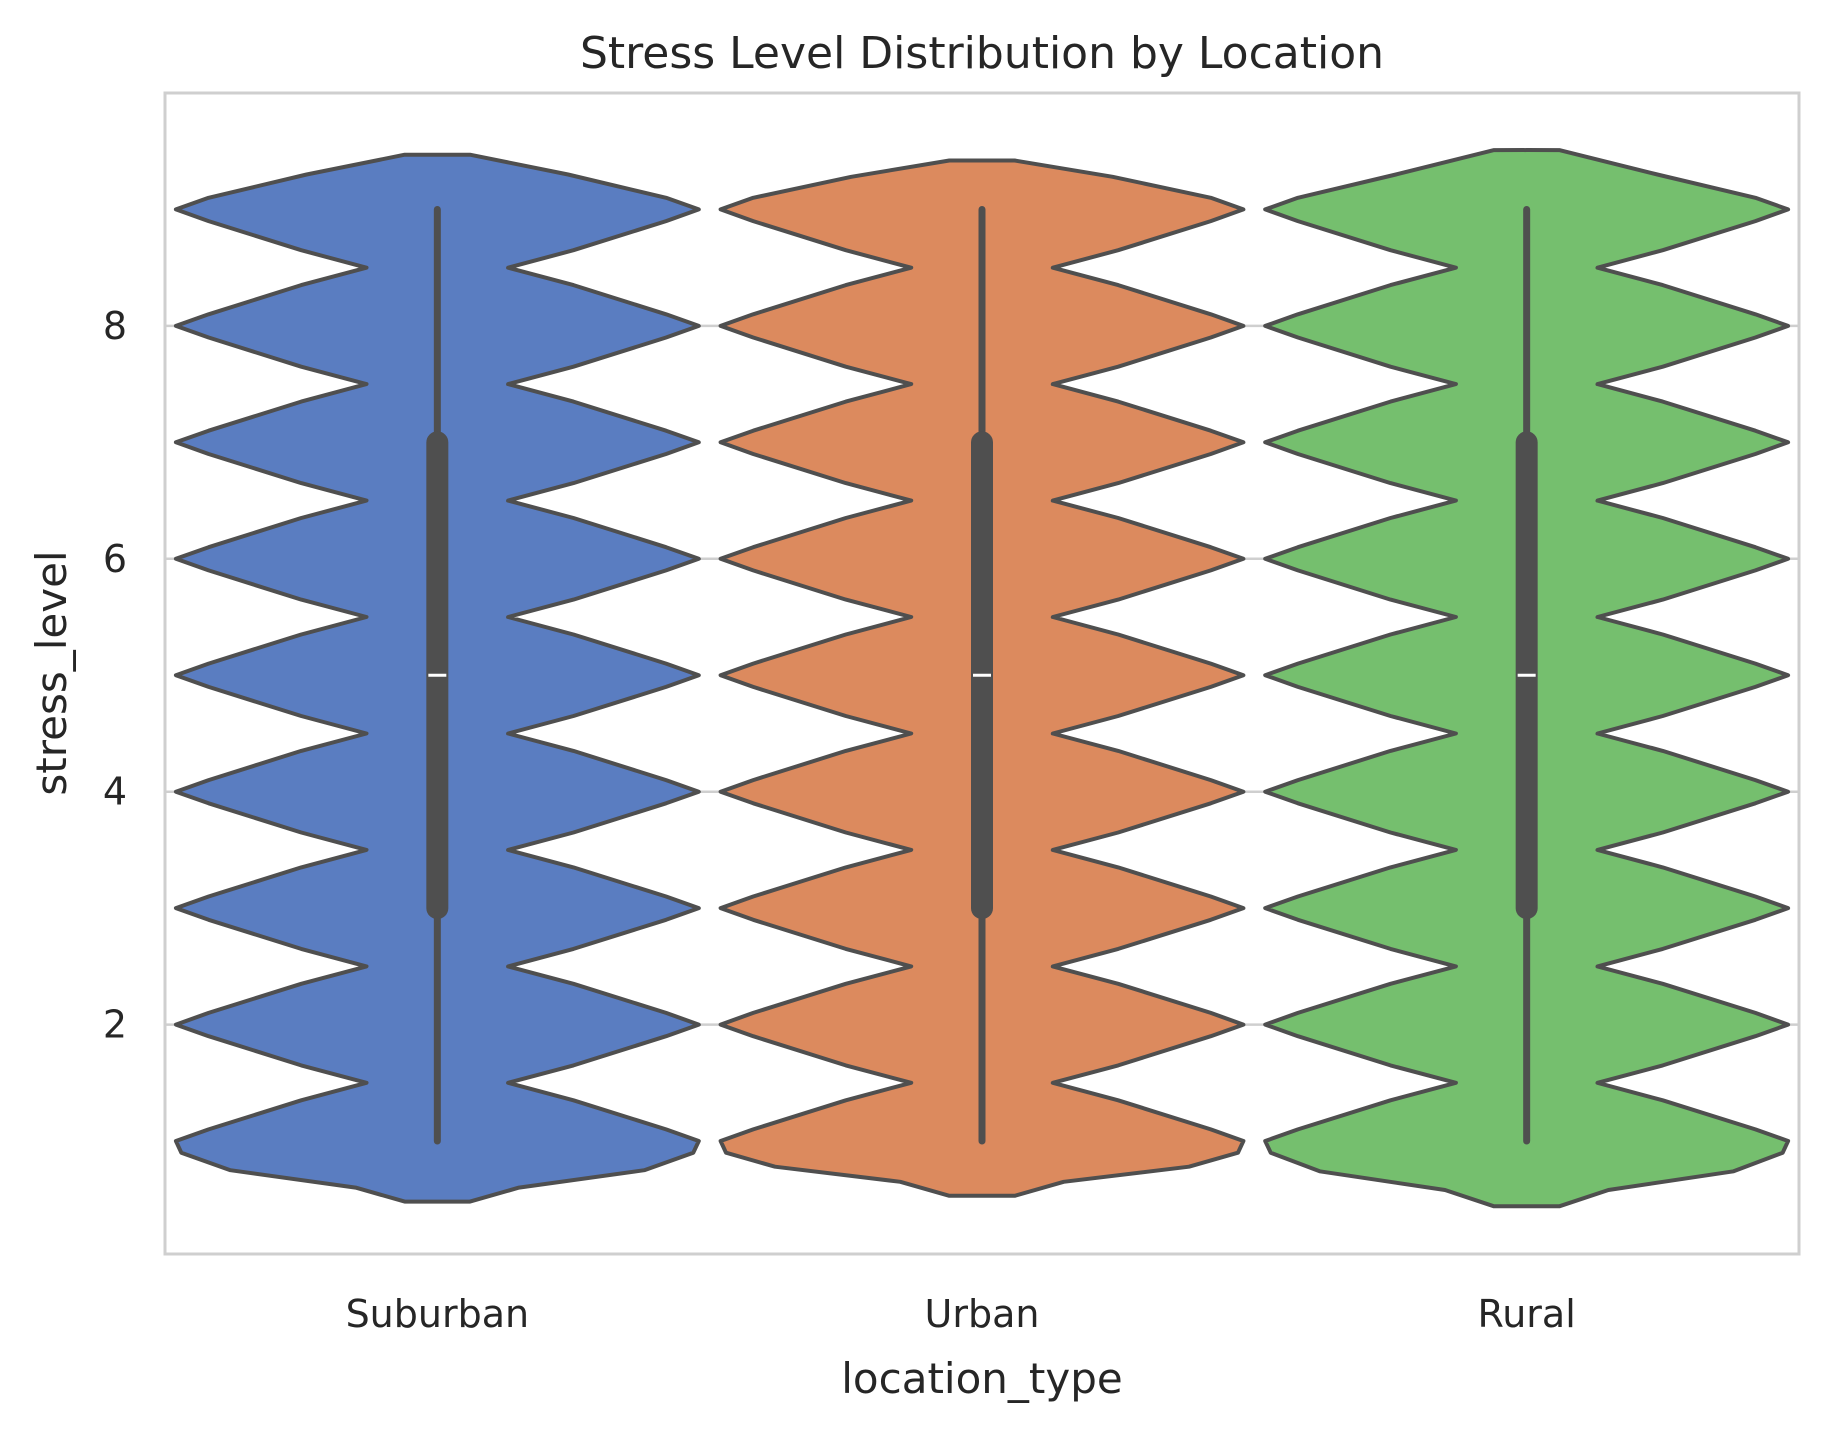 The width and height of the screenshot is (1821, 1432). What do you see at coordinates (115, 1025) in the screenshot?
I see `y-tick-label-2: 2` at bounding box center [115, 1025].